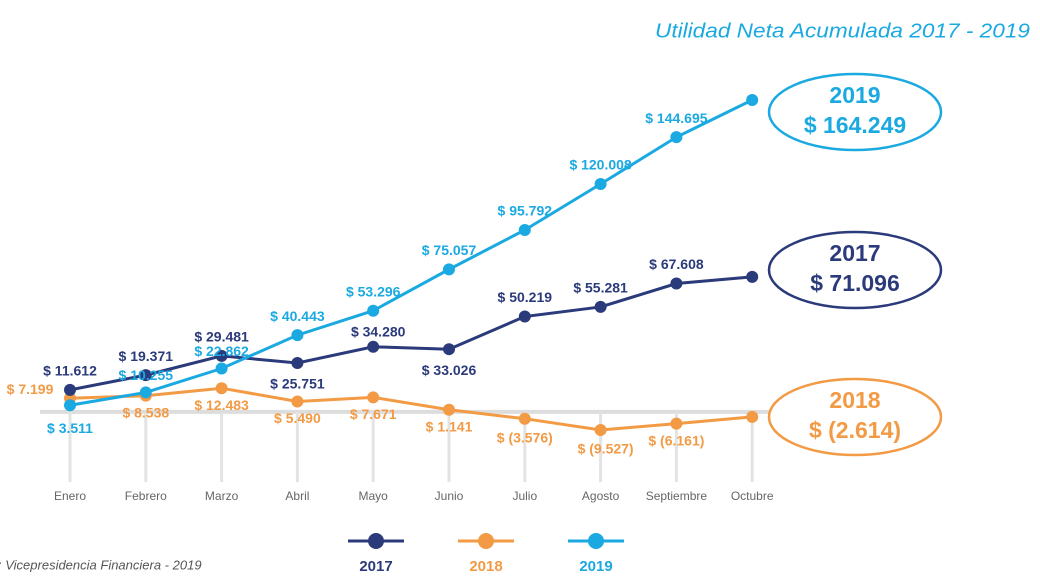 The image size is (1040, 577). Describe the element at coordinates (600, 288) in the screenshot. I see `data-label: $ 55.281` at that location.